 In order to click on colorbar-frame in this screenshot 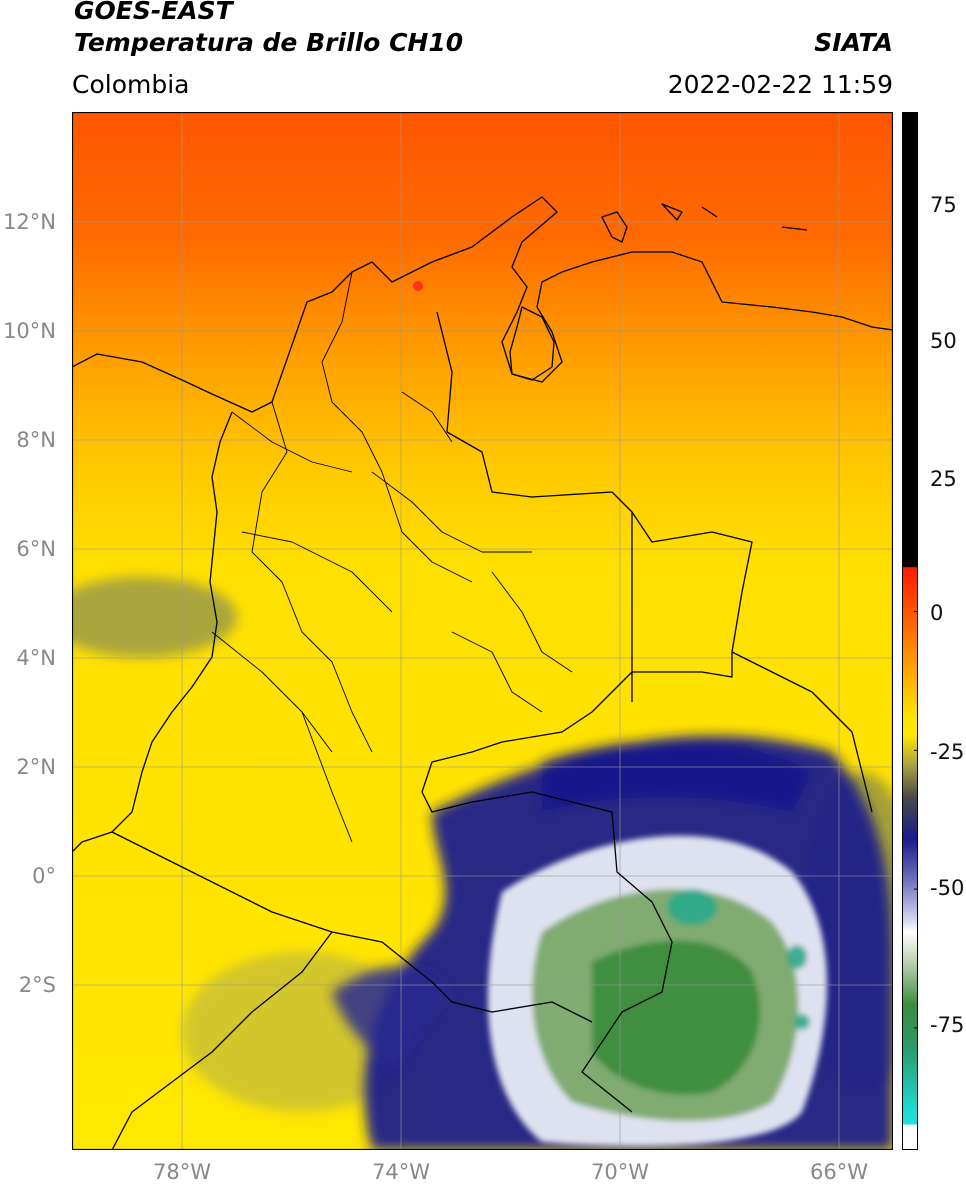, I will do `click(910, 631)`.